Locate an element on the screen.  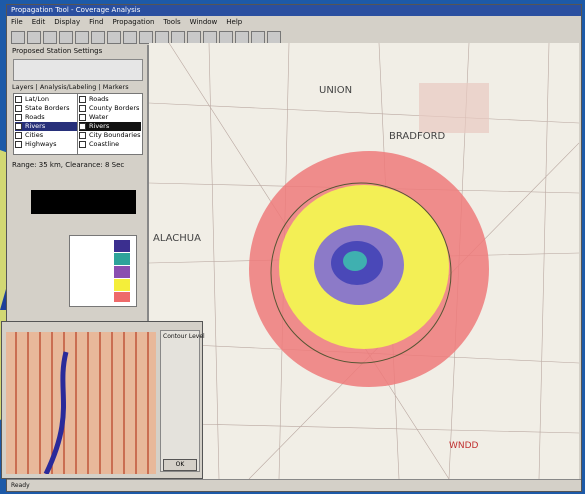
contour is located at coordinates (355, 261).